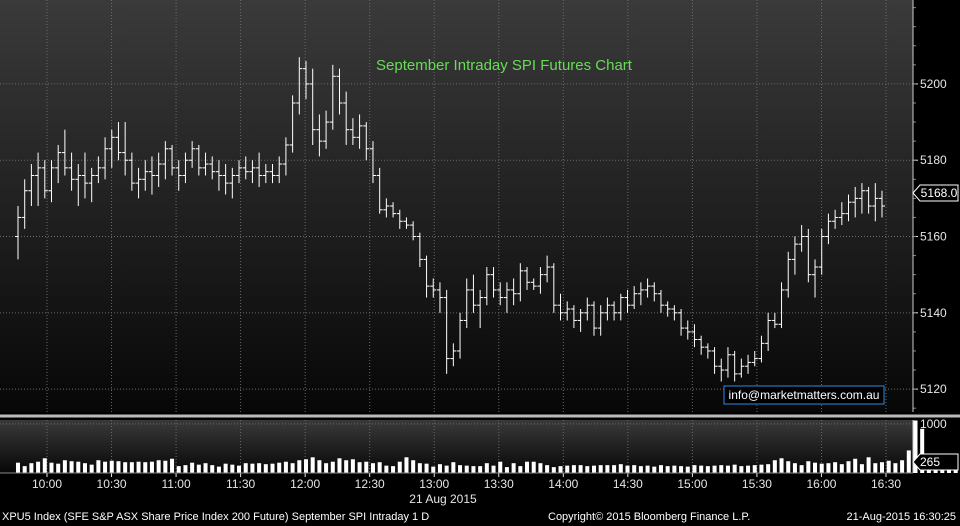 This screenshot has height=526, width=960. I want to click on x-tick-label: 11:30, so click(240, 484).